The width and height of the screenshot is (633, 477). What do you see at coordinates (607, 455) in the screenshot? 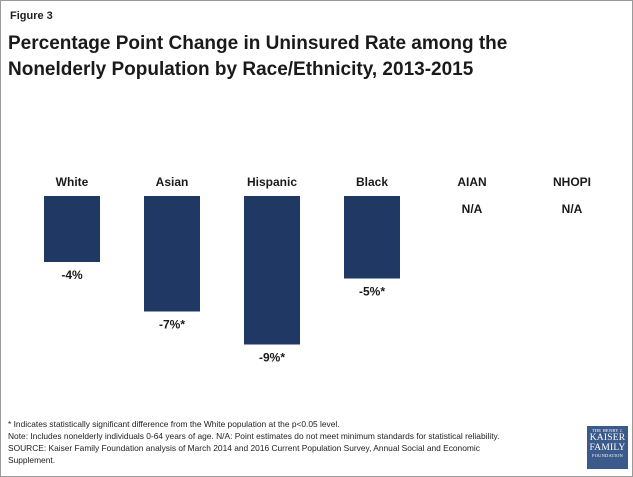
I see `logo-bottom-text: FOUNDATION` at bounding box center [607, 455].